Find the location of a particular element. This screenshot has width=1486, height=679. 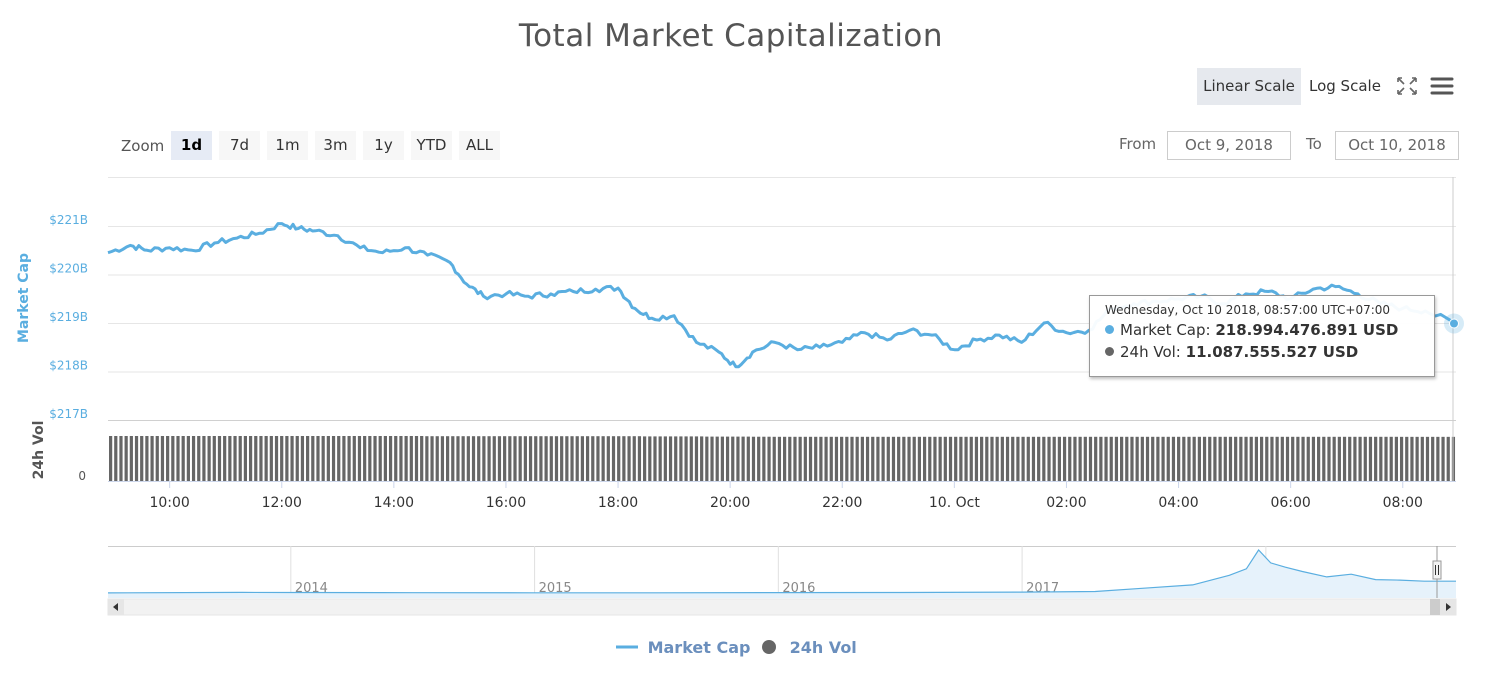

zoom-button-ytd: YTD is located at coordinates (431, 145).